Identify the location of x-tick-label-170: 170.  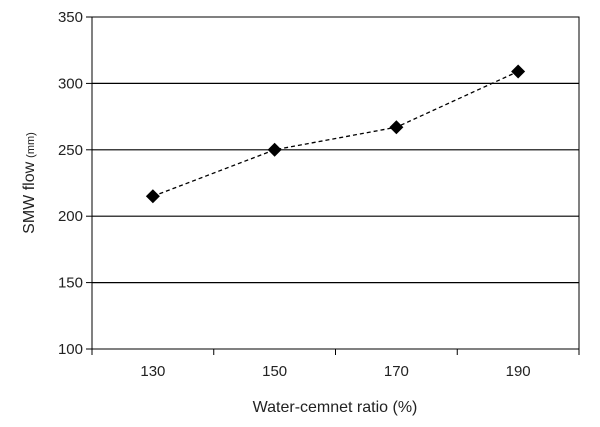
(396, 371).